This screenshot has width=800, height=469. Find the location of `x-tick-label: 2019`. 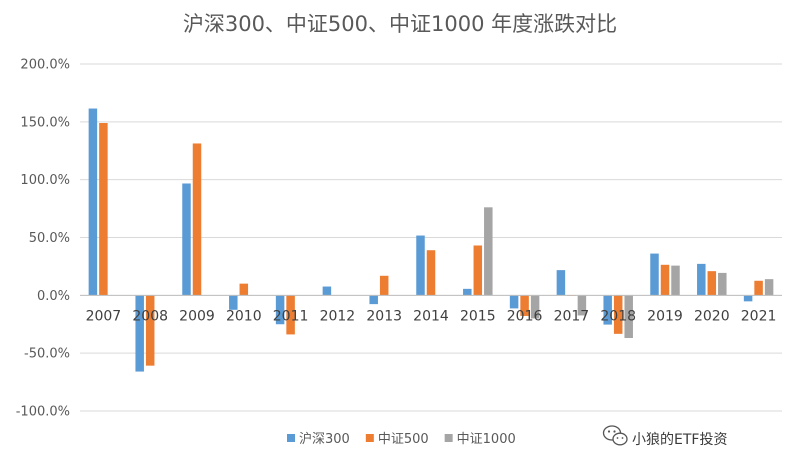

x-tick-label: 2019 is located at coordinates (665, 316).